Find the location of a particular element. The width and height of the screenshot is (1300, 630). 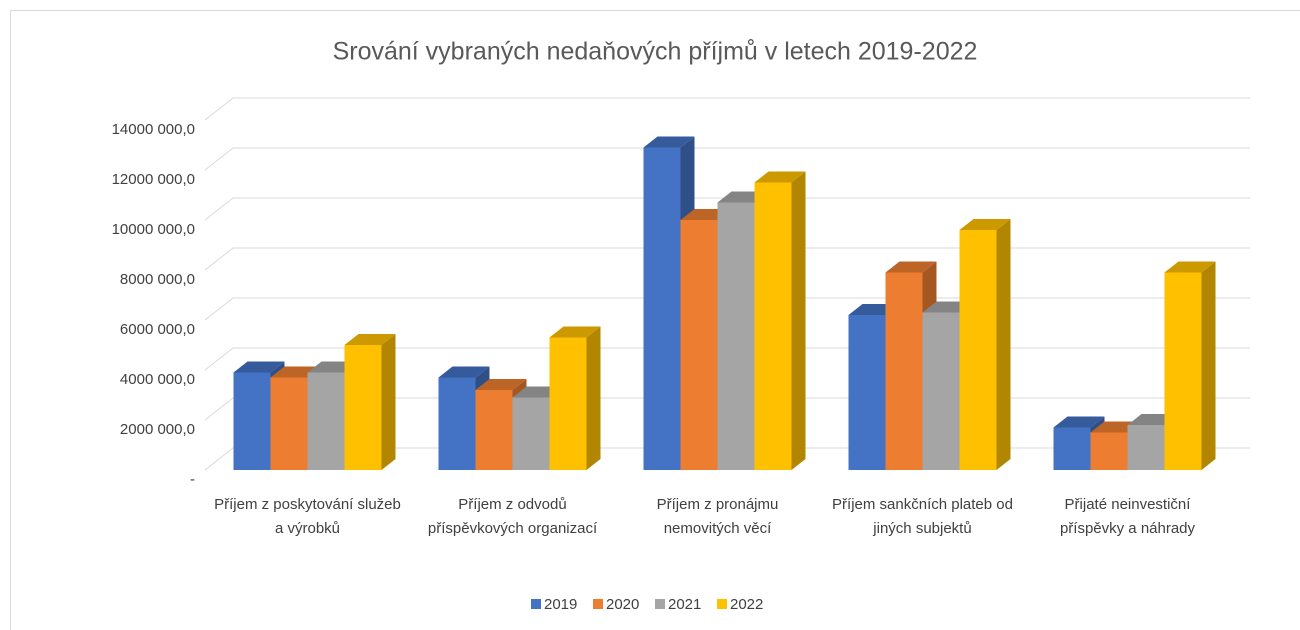

y-tick-label: 12000 000,0 is located at coordinates (153, 179).